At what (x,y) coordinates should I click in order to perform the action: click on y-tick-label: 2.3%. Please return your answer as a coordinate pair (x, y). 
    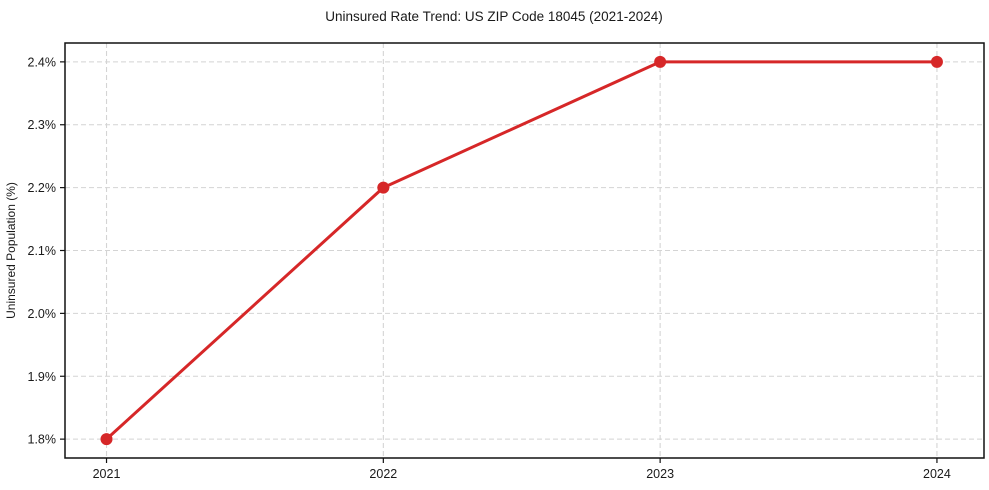
    Looking at the image, I should click on (42, 125).